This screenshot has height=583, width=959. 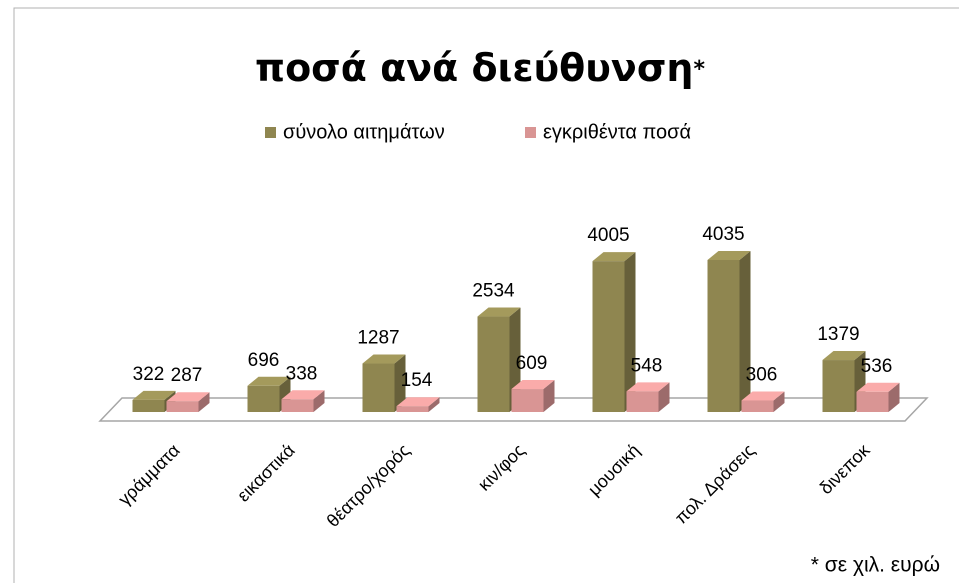 What do you see at coordinates (378, 338) in the screenshot?
I see `data-label: 1287` at bounding box center [378, 338].